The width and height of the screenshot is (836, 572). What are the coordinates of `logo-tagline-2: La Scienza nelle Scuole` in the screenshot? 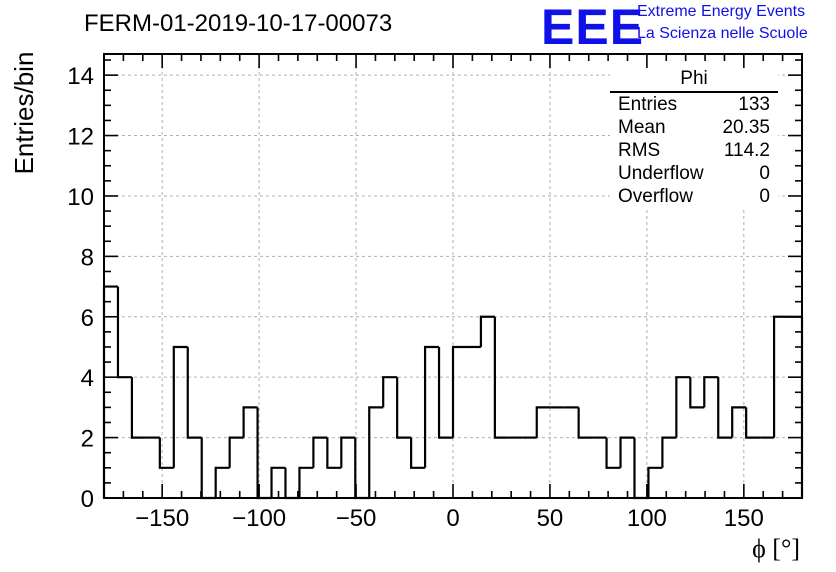 It's located at (722, 33).